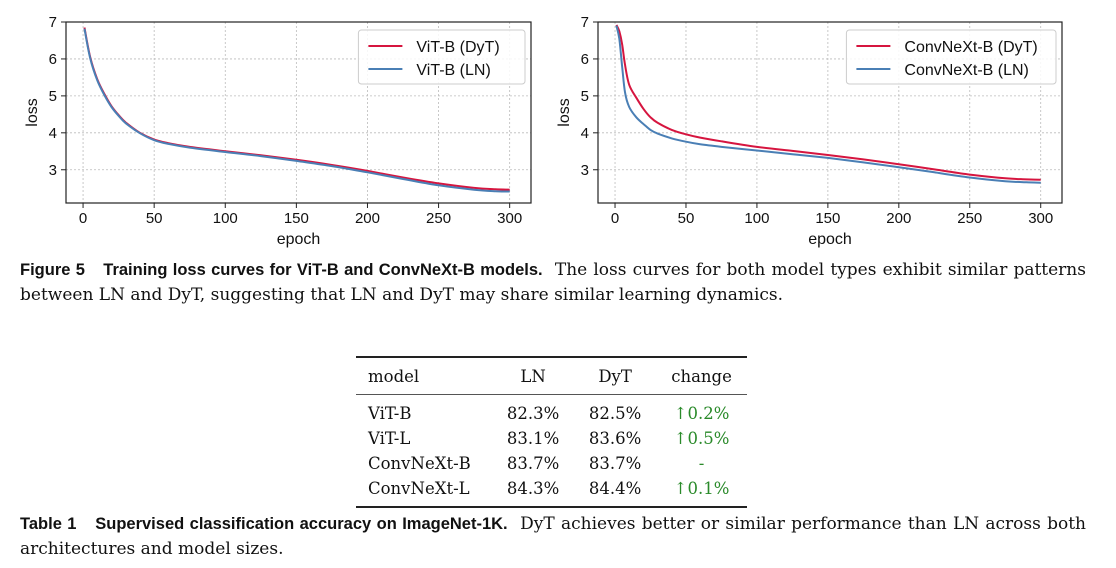 This screenshot has height=568, width=1116. What do you see at coordinates (394, 376) in the screenshot?
I see `header-model: model` at bounding box center [394, 376].